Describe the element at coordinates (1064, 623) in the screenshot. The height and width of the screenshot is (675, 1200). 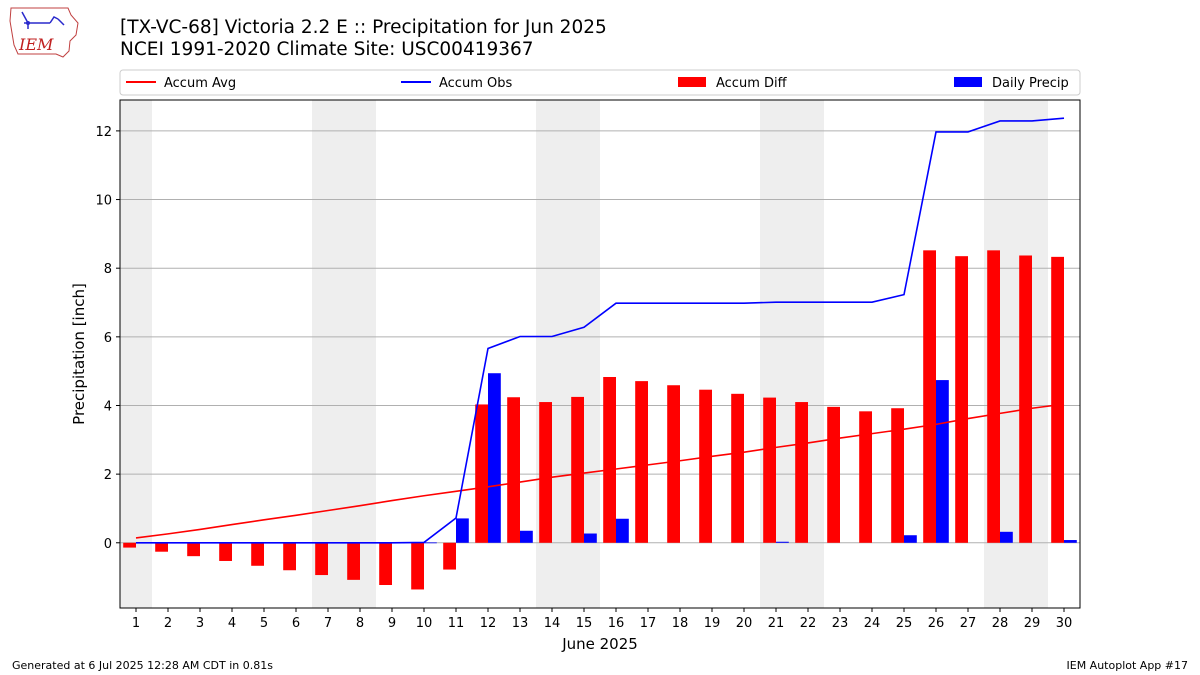
I see `x-tick-label: 30` at that location.